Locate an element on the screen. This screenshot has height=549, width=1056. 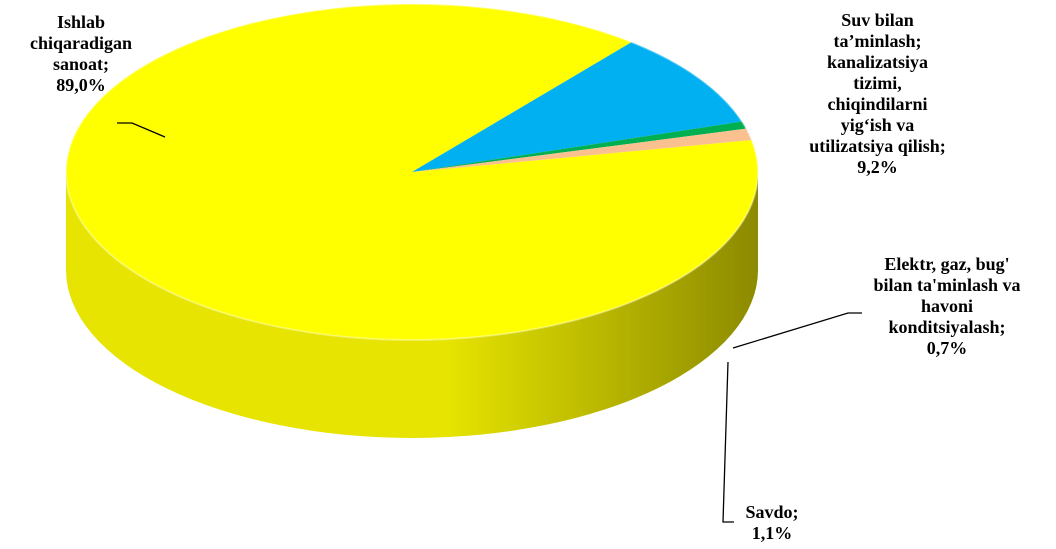
label-line: utilizatsiya qilish; is located at coordinates (877, 146).